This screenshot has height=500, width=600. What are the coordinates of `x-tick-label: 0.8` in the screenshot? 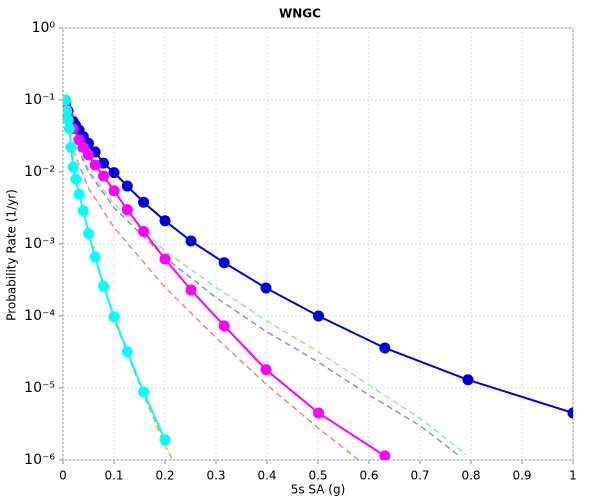 It's located at (470, 476).